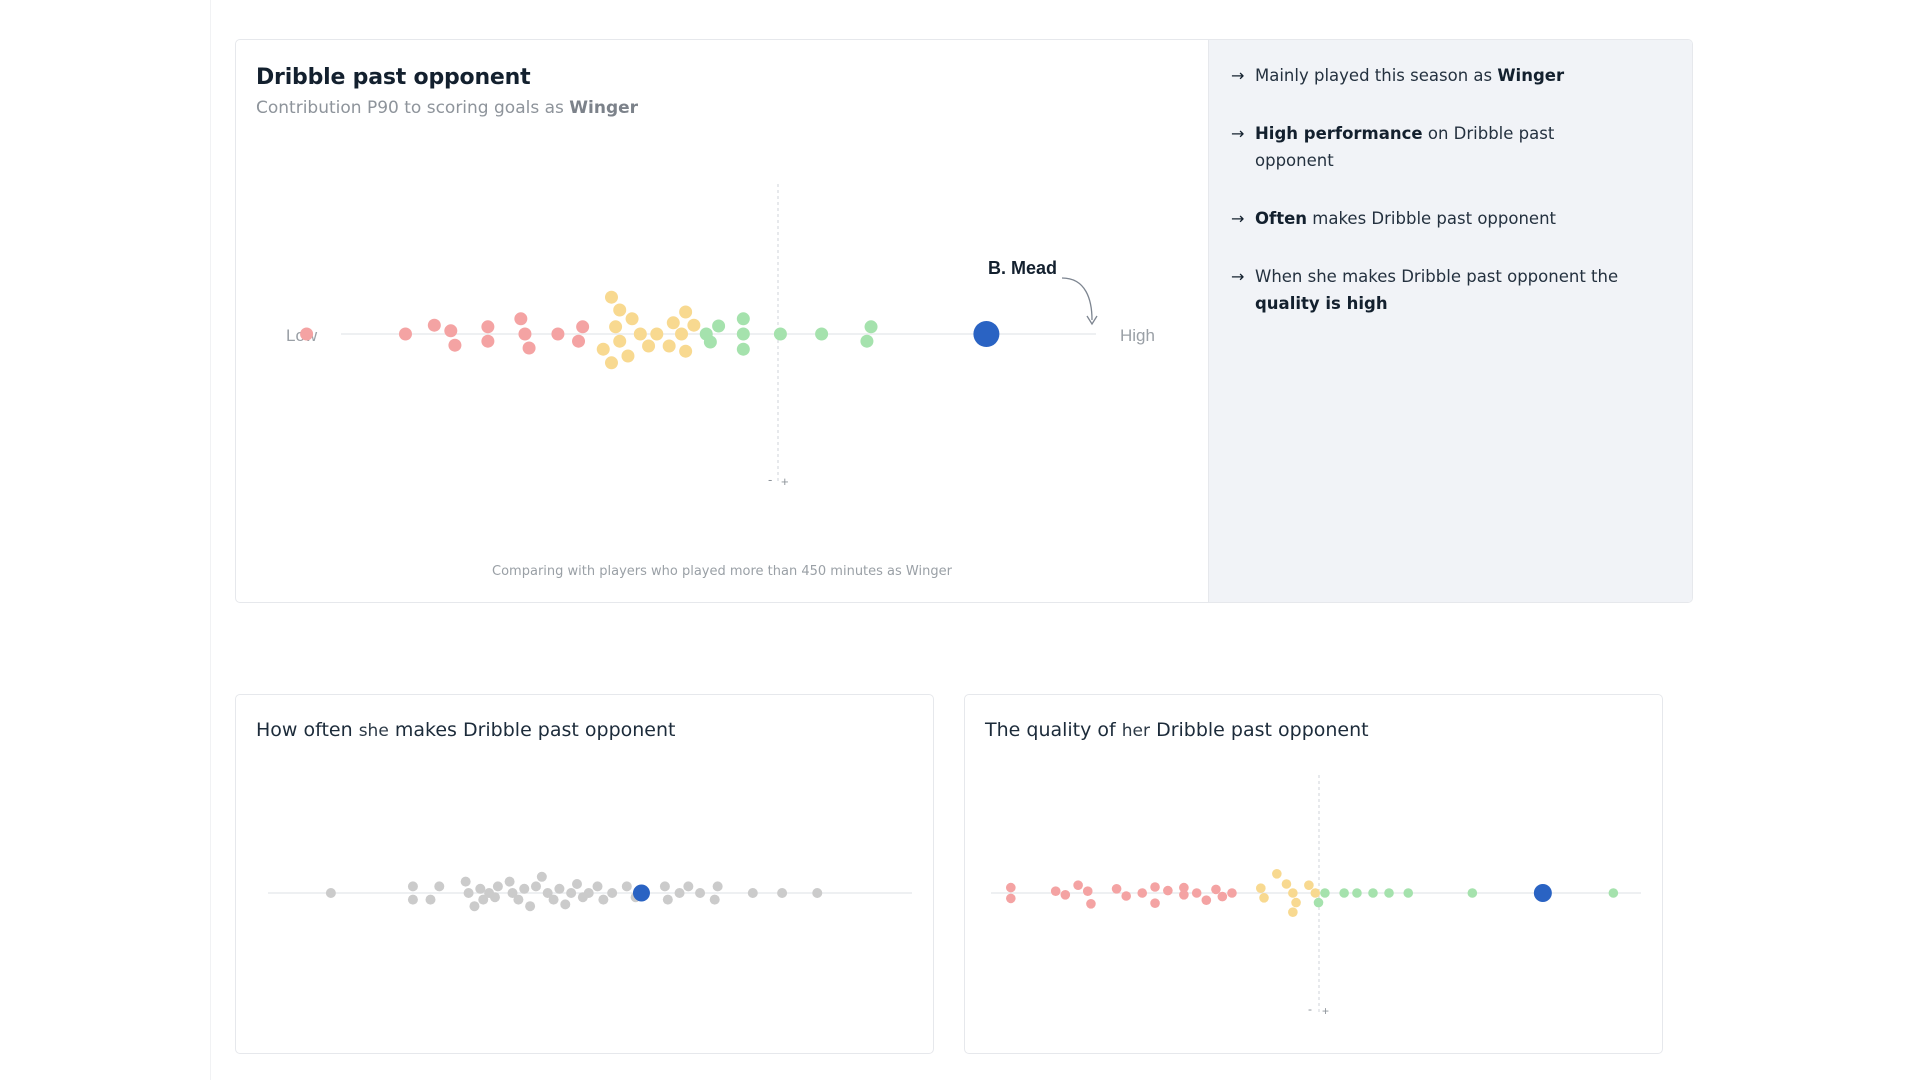  Describe the element at coordinates (1405, 218) in the screenshot. I see `insight-text: Often makes Dribble past opponent` at that location.